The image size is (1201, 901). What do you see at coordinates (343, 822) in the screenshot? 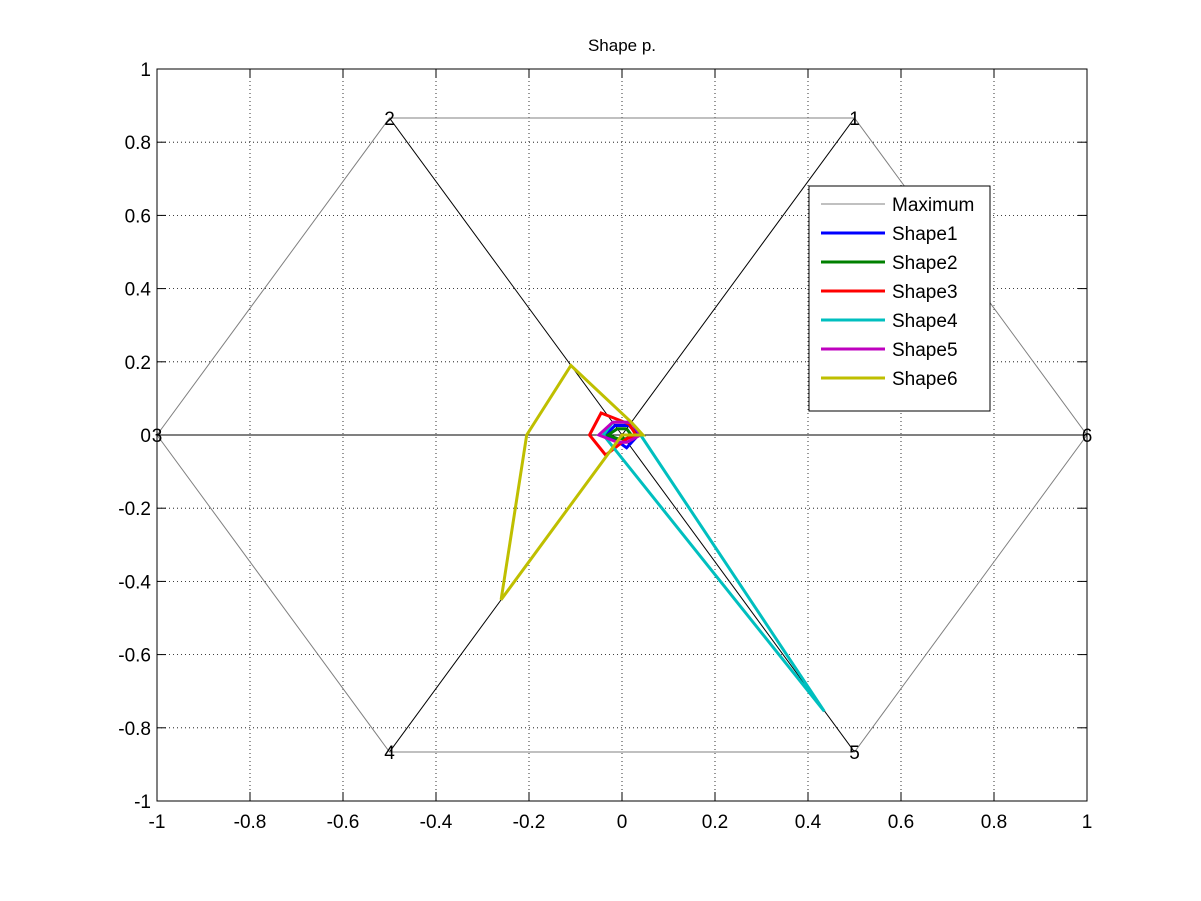
I see `x-tick-label: -0.6` at bounding box center [343, 822].